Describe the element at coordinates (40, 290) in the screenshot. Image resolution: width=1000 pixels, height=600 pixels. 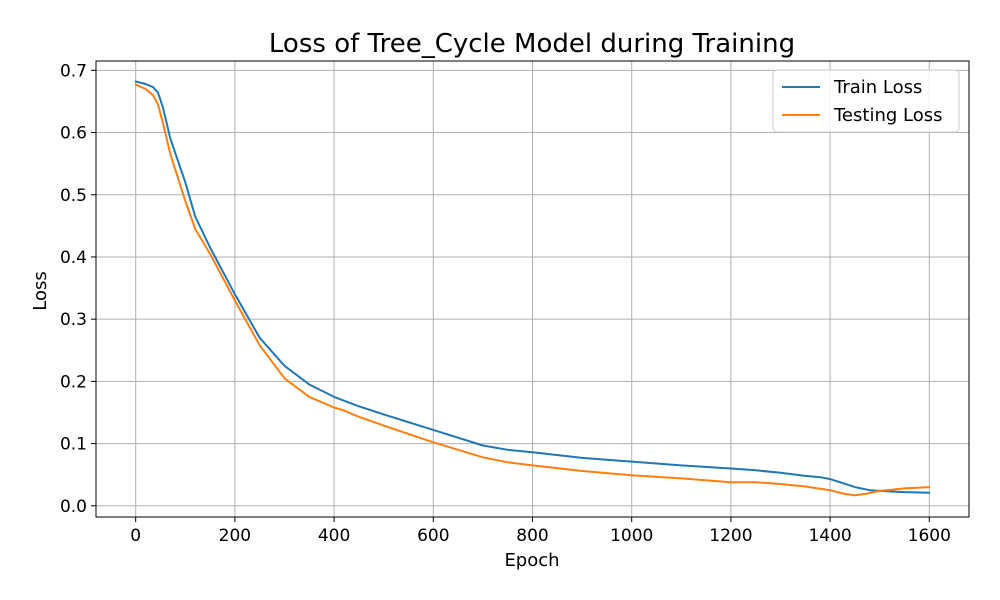
I see `y-axis-label: Loss` at that location.